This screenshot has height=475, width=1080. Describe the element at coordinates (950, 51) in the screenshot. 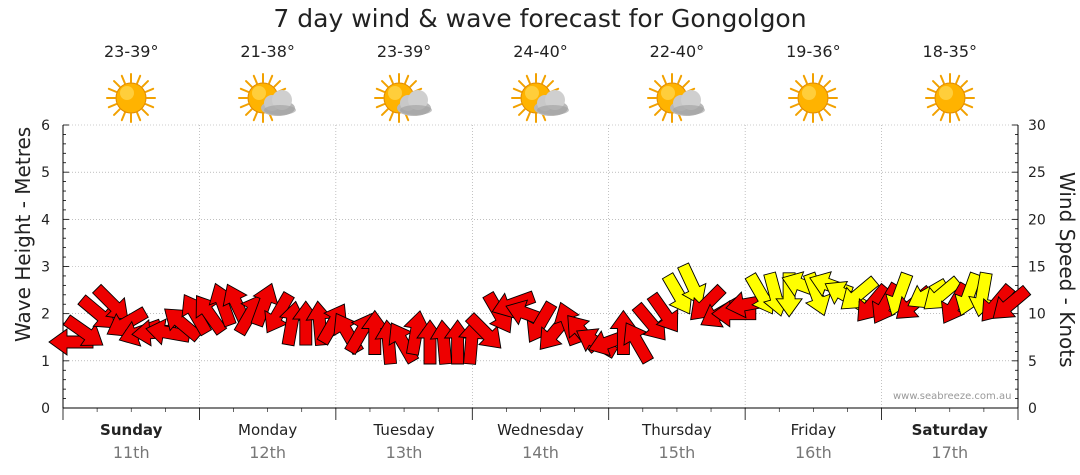

I see `day-temperature: 18-35°` at that location.